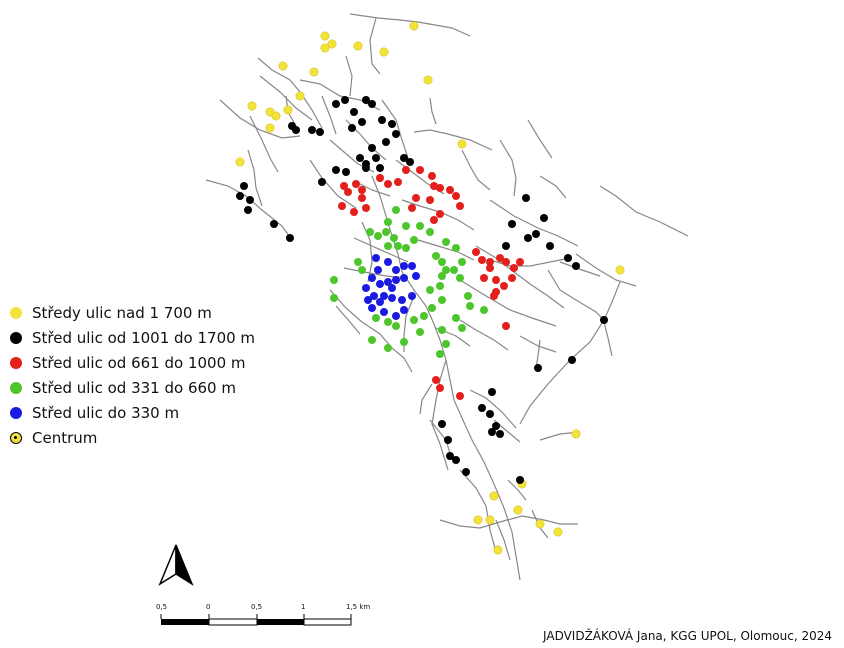 Image resolution: width=844 pixels, height=648 pixels. I want to click on street-centers-331-660m, so click(409, 282).